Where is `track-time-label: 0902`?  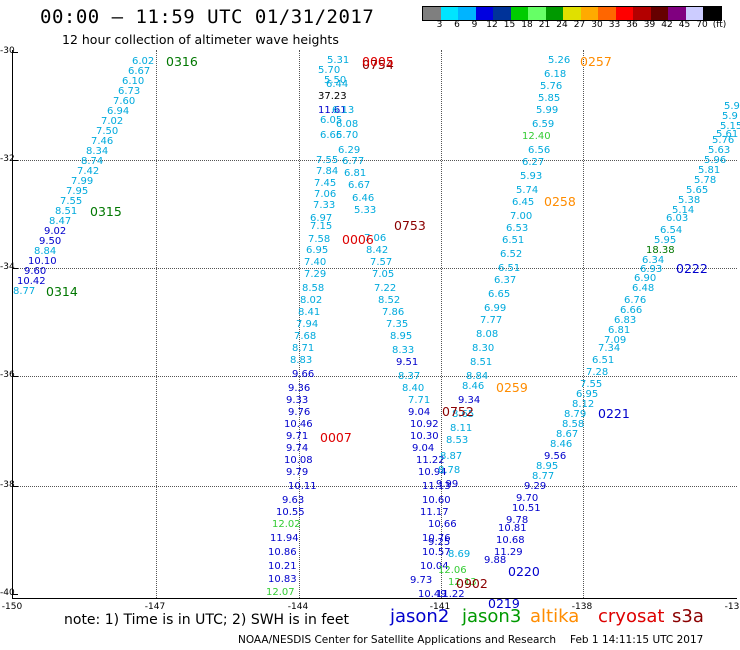 track-time-label: 0902 is located at coordinates (472, 583).